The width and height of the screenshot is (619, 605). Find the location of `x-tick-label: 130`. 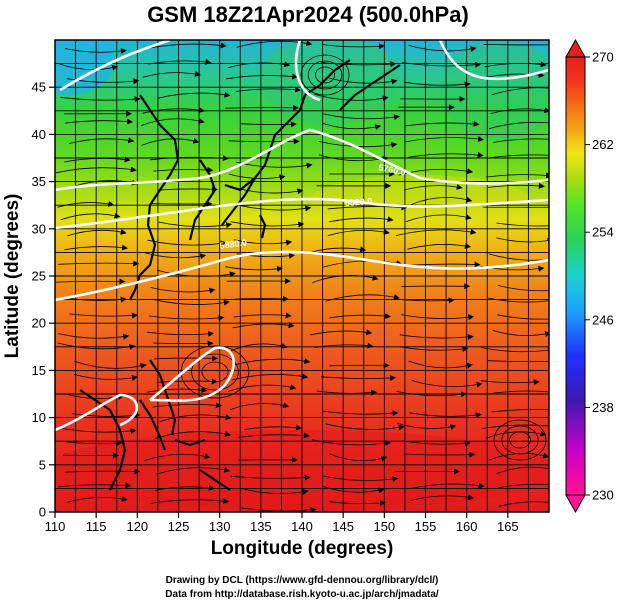

x-tick-label: 130 is located at coordinates (220, 526).